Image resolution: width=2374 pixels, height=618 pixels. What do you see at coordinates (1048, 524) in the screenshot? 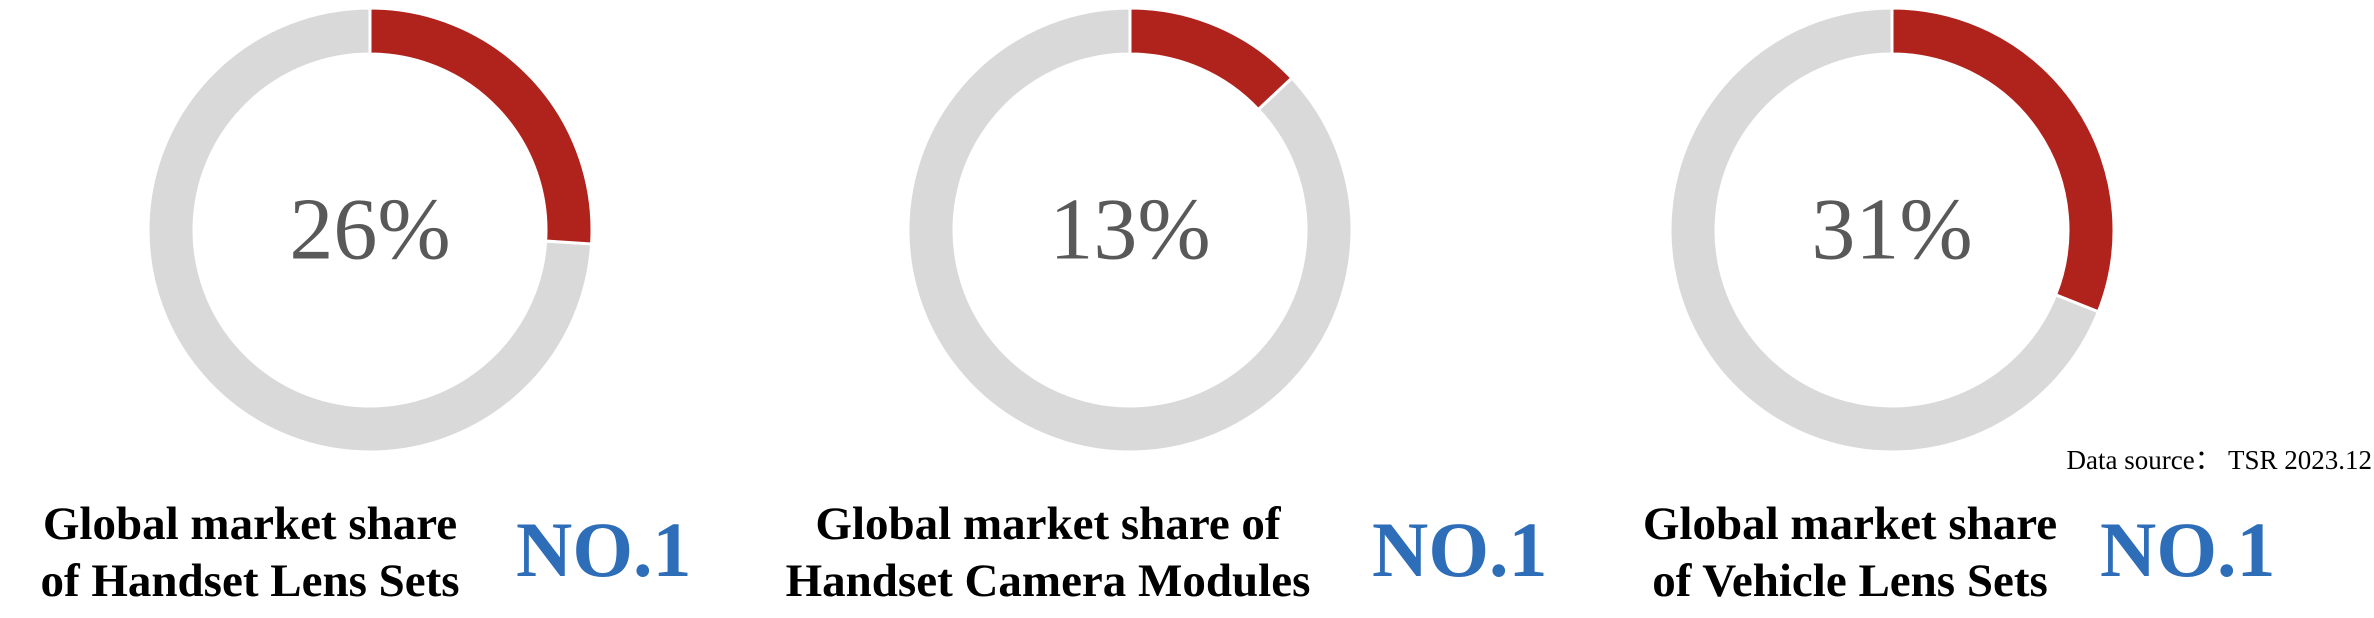
I see `caption-line: Global market share of` at bounding box center [1048, 524].